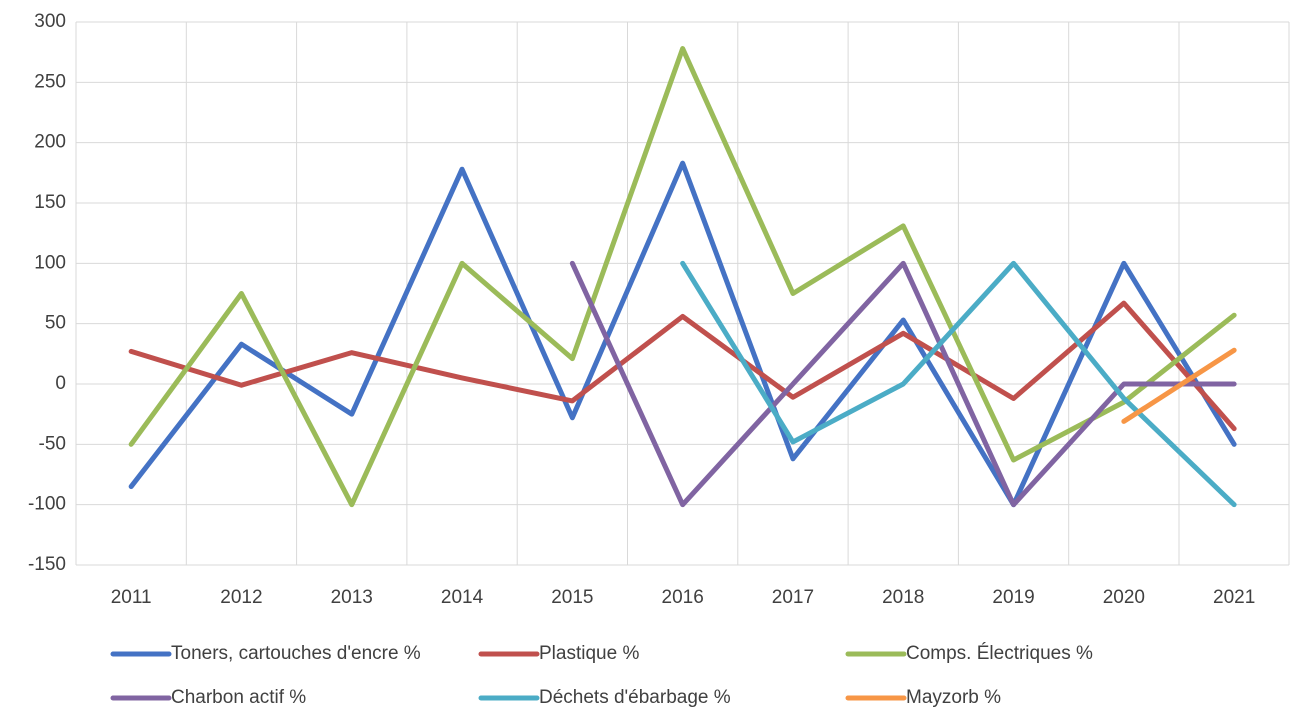  Describe the element at coordinates (352, 597) in the screenshot. I see `x-tick-label: 2013` at that location.